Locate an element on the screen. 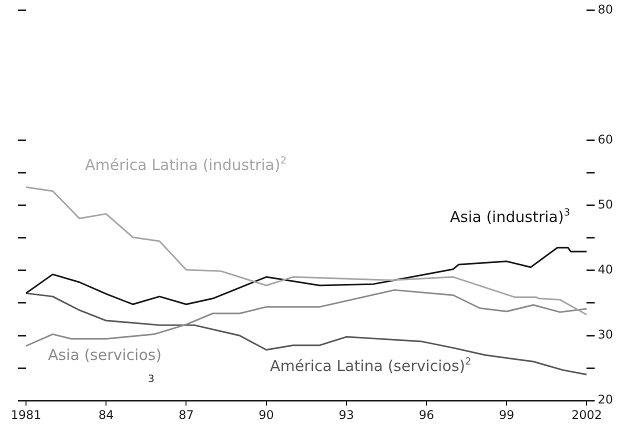 The width and height of the screenshot is (618, 426). series-label: Asia (servicios) is located at coordinates (105, 355).